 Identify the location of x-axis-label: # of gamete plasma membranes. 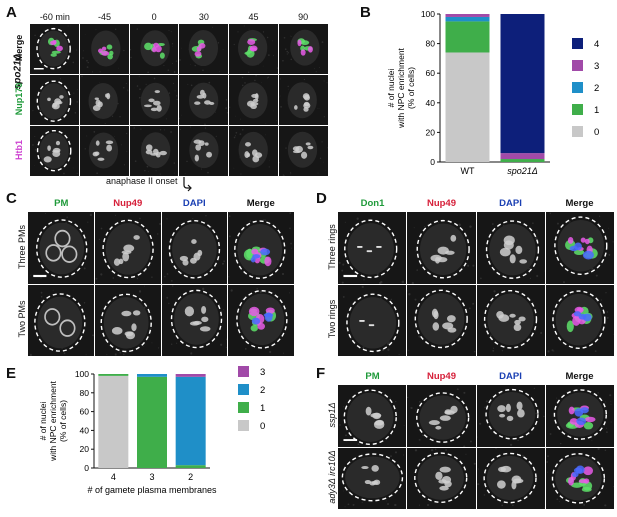
(152, 490).